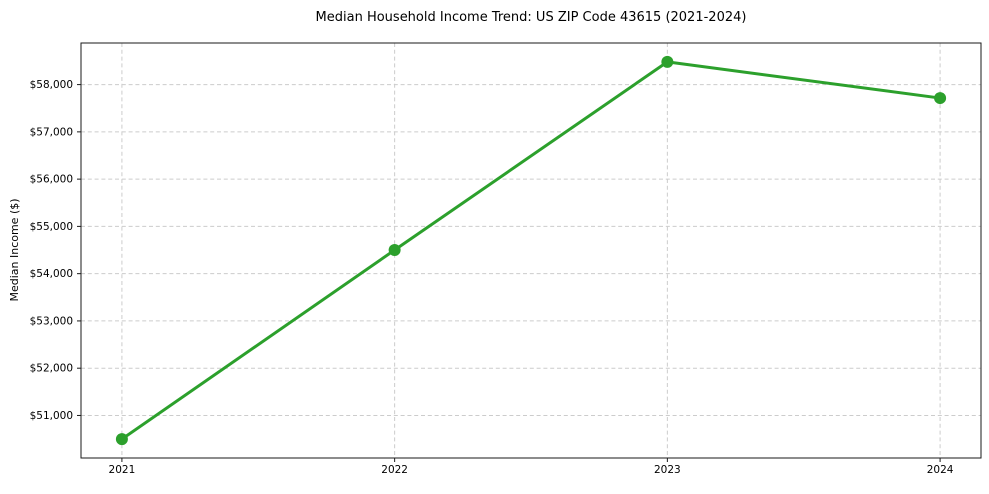 This screenshot has height=494, width=989. I want to click on data-point-2021, so click(121, 439).